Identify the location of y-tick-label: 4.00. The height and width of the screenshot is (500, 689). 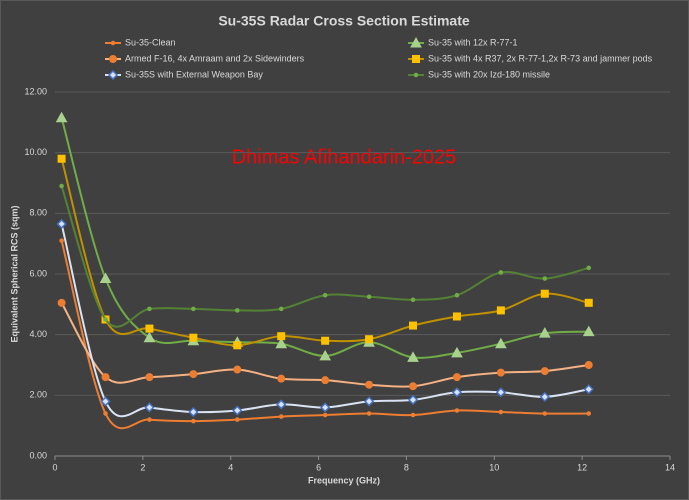
(38, 334).